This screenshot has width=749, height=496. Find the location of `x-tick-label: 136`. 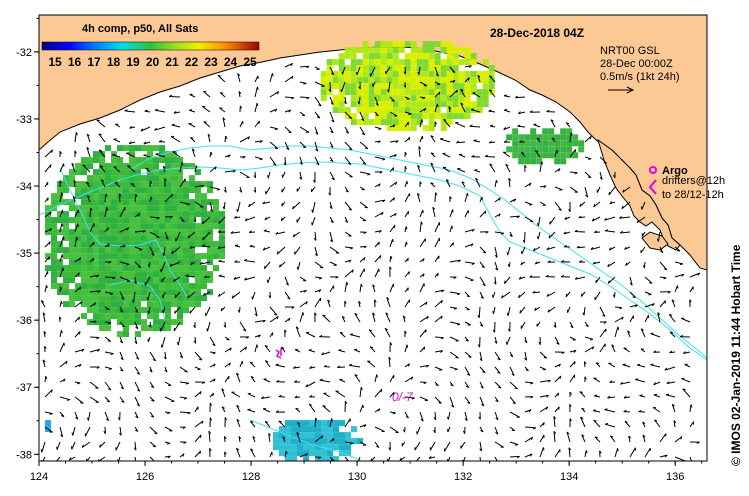

x-tick-label: 136 is located at coordinates (675, 477).